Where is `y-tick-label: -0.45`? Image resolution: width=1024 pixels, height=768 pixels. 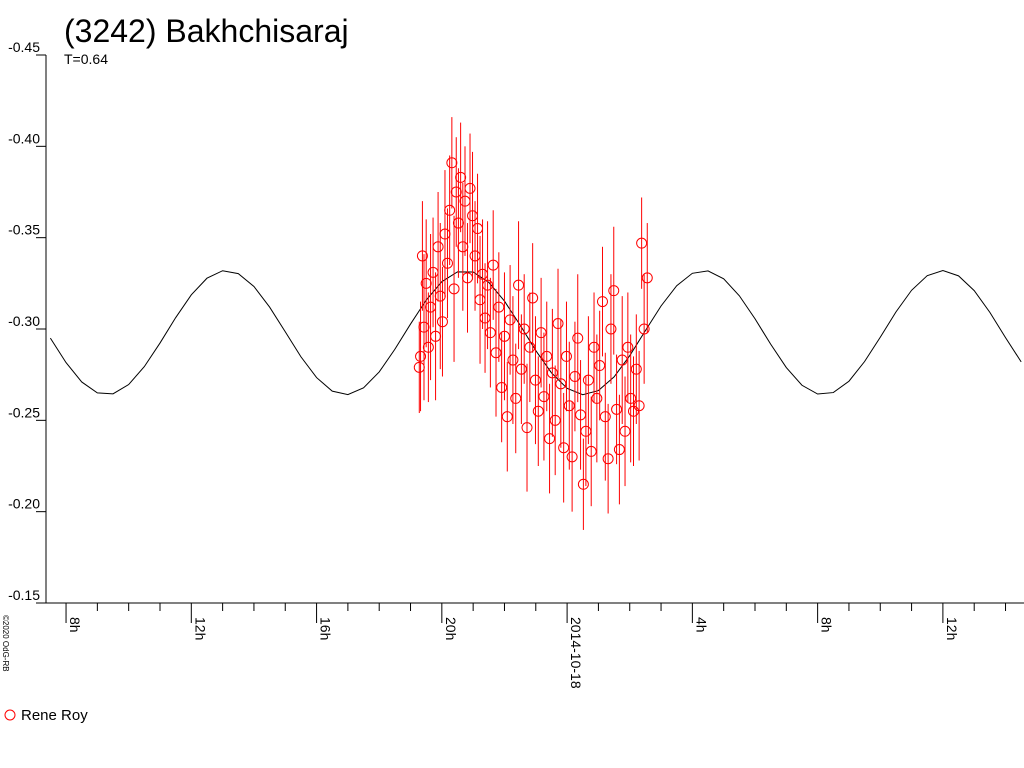
y-tick-label: -0.45 is located at coordinates (24, 47).